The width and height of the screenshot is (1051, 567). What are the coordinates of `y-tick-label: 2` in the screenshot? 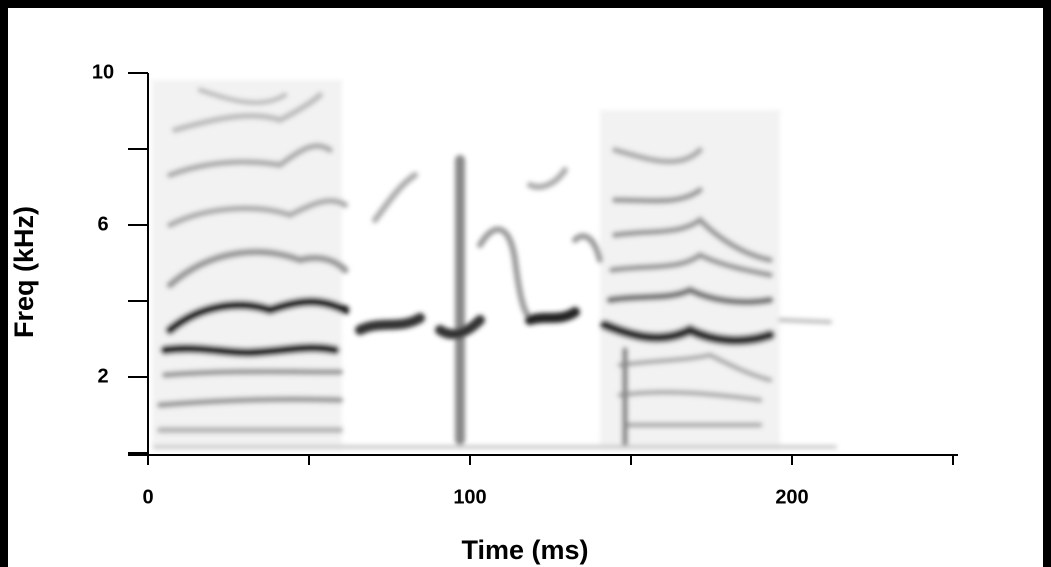 It's located at (102, 376).